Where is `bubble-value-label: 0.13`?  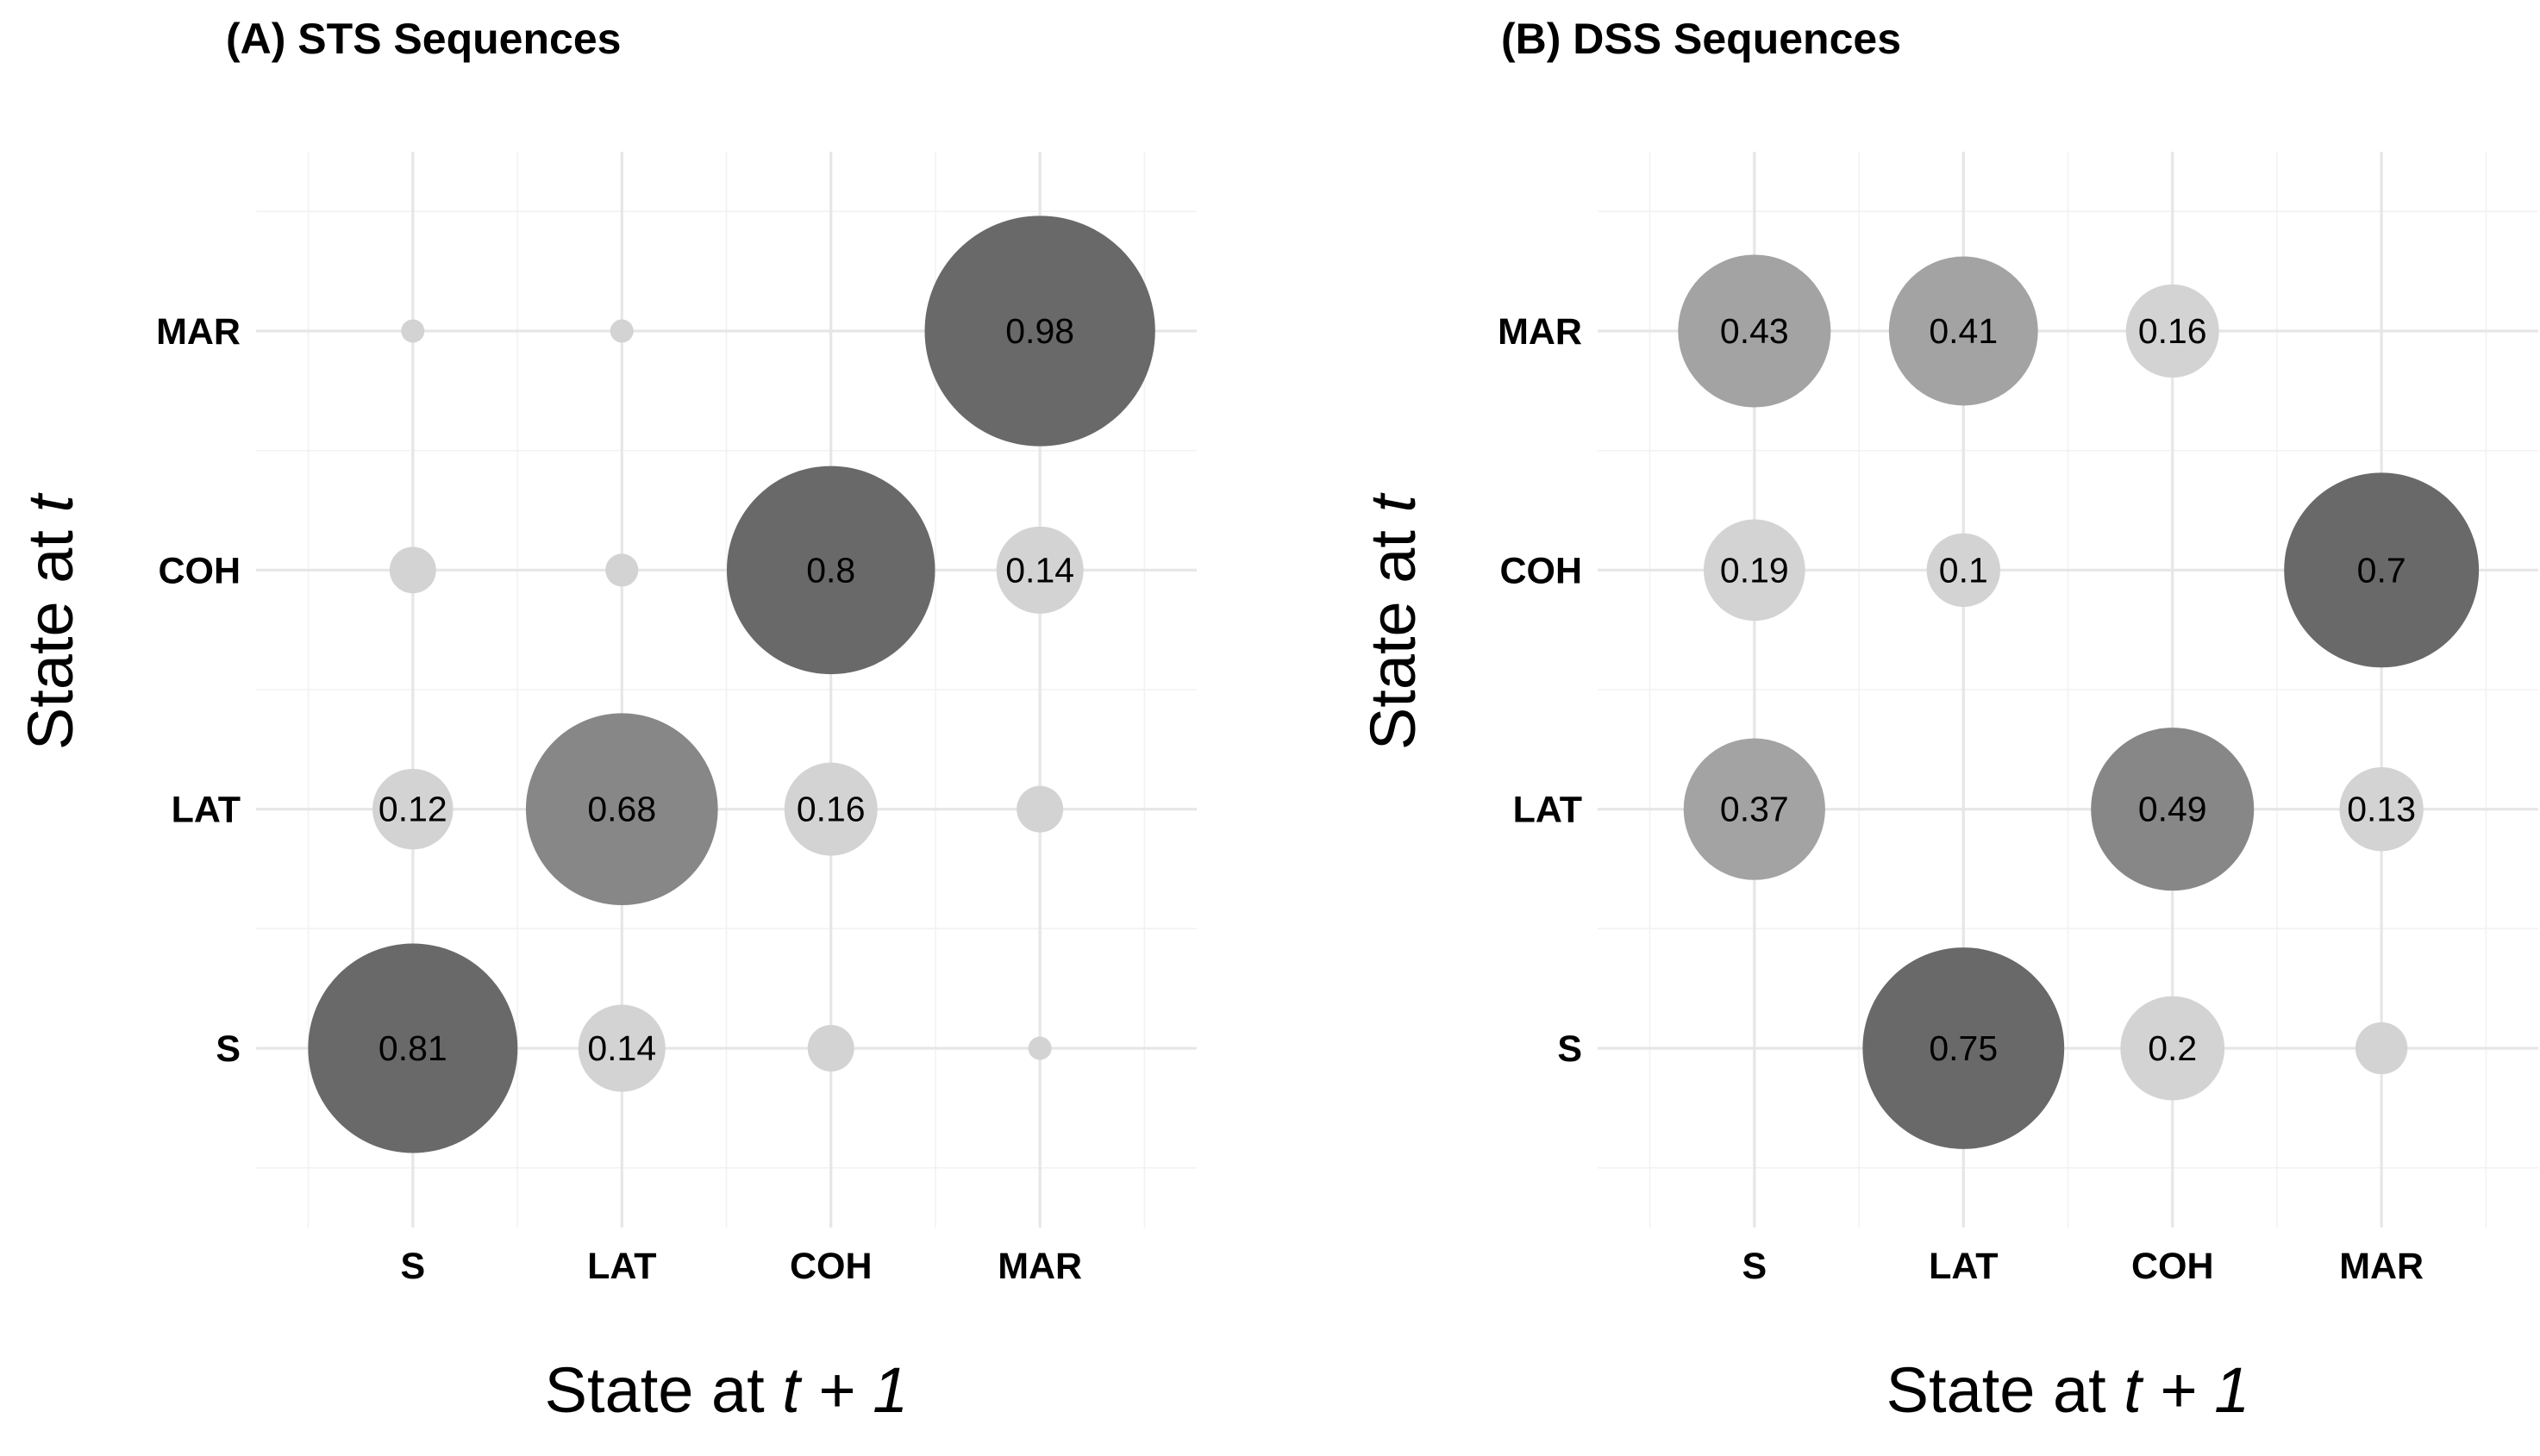 bubble-value-label: 0.13 is located at coordinates (2381, 810).